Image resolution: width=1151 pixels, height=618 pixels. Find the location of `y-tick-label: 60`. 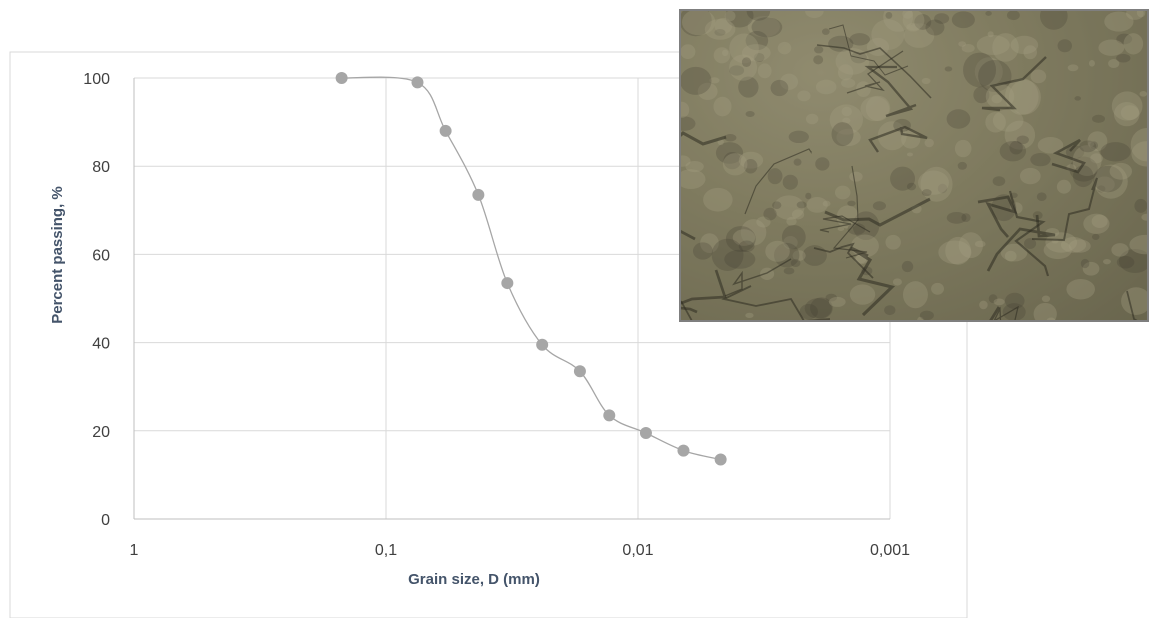

y-tick-label: 60 is located at coordinates (101, 255).